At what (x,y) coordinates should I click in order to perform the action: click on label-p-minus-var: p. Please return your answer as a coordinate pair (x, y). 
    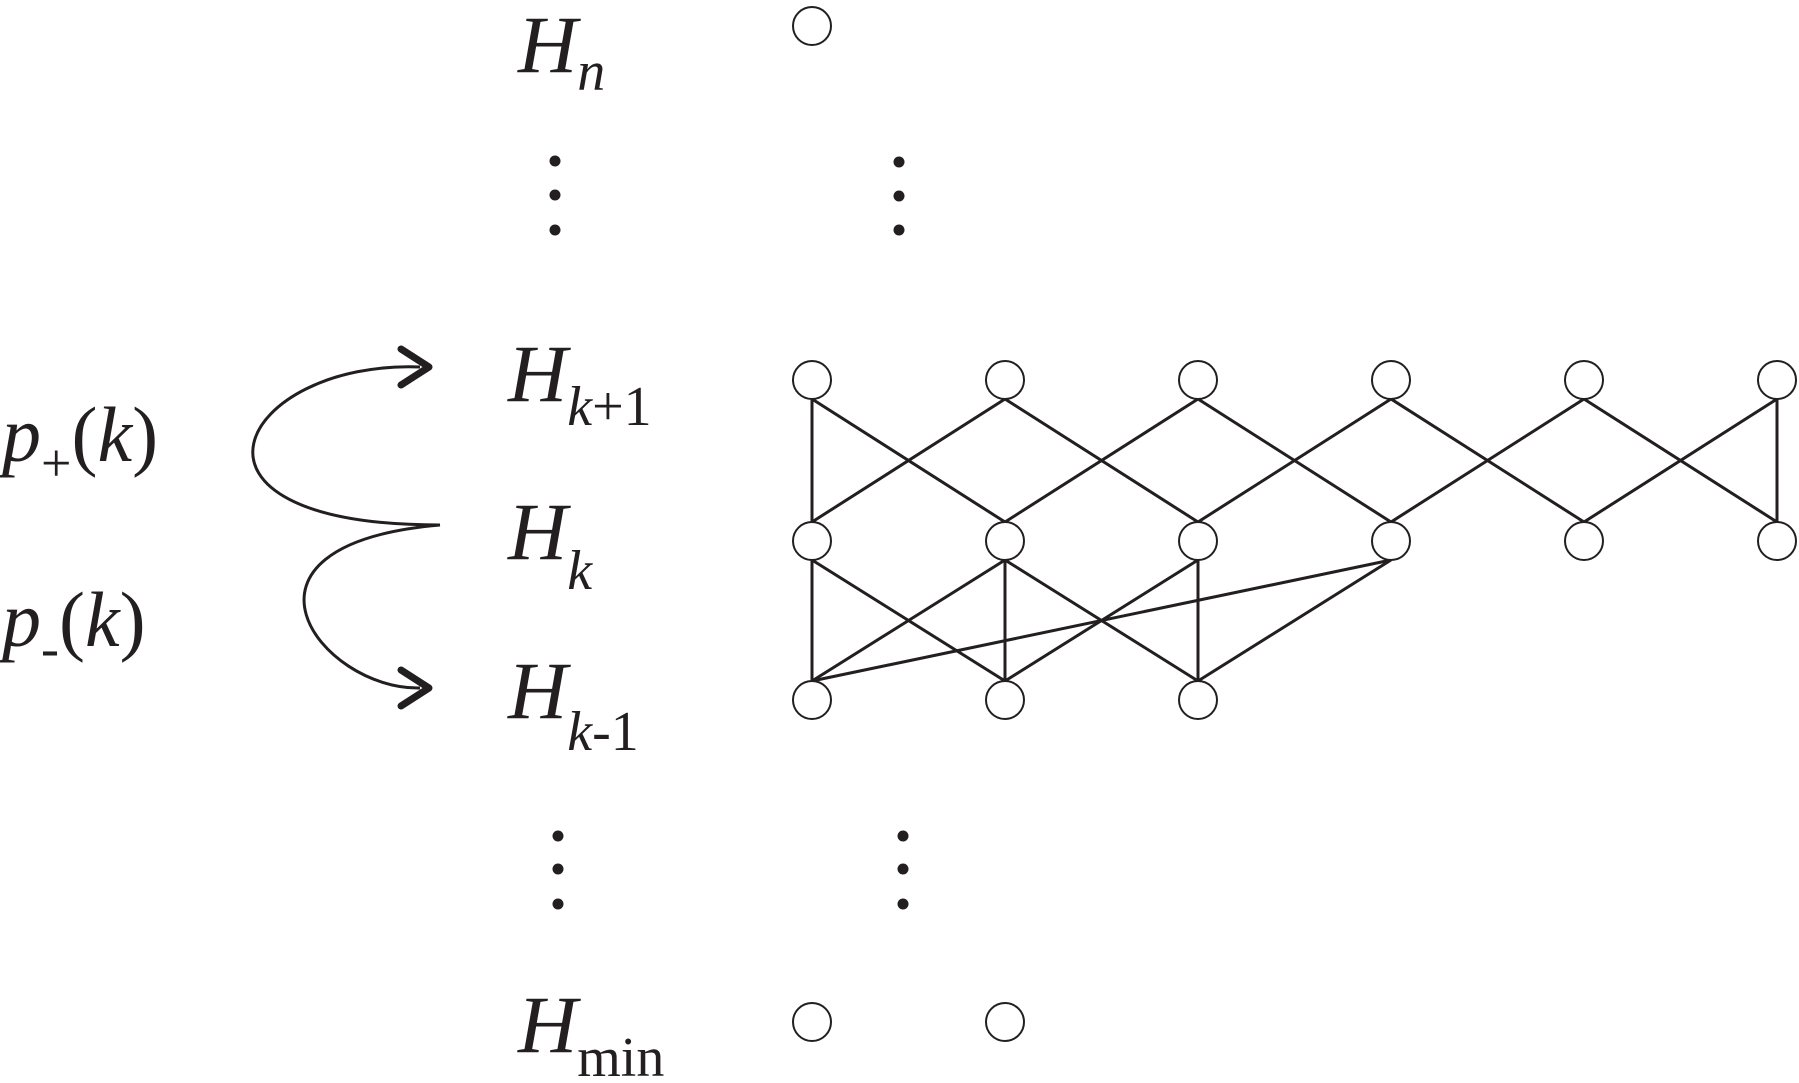
    Looking at the image, I should click on (20, 619).